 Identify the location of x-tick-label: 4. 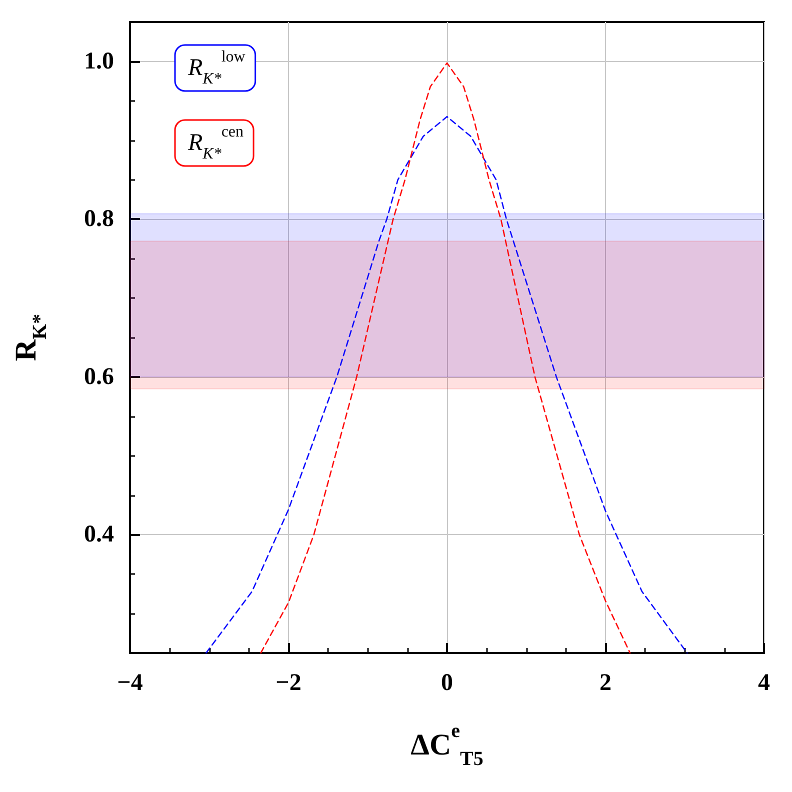
(764, 683).